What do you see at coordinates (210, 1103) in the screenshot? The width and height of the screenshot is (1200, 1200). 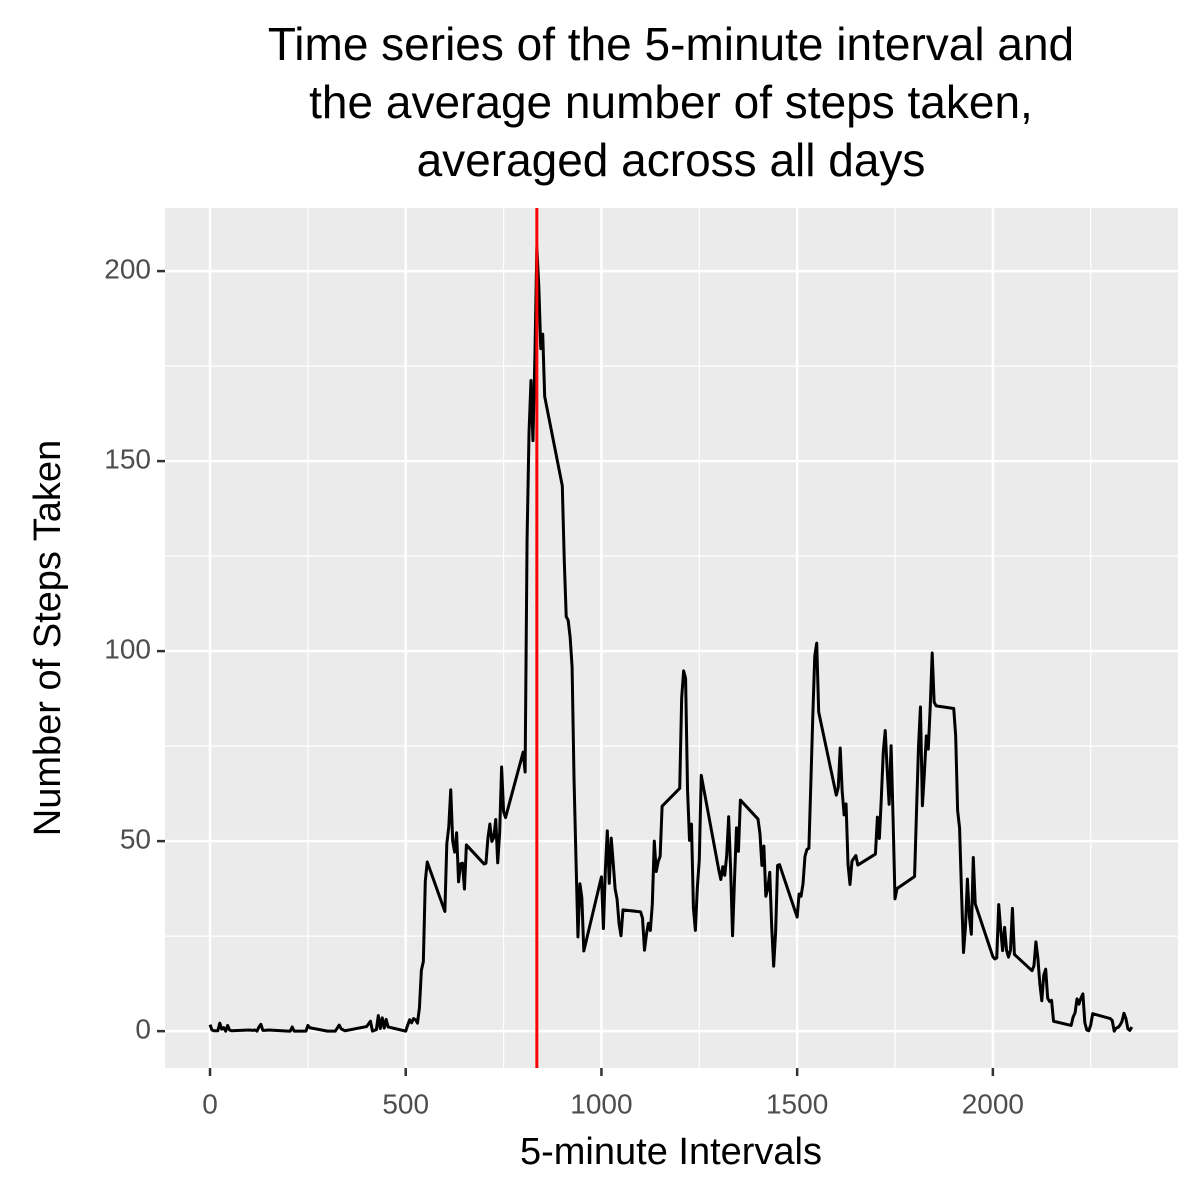 I see `x-tick-label: 0` at bounding box center [210, 1103].